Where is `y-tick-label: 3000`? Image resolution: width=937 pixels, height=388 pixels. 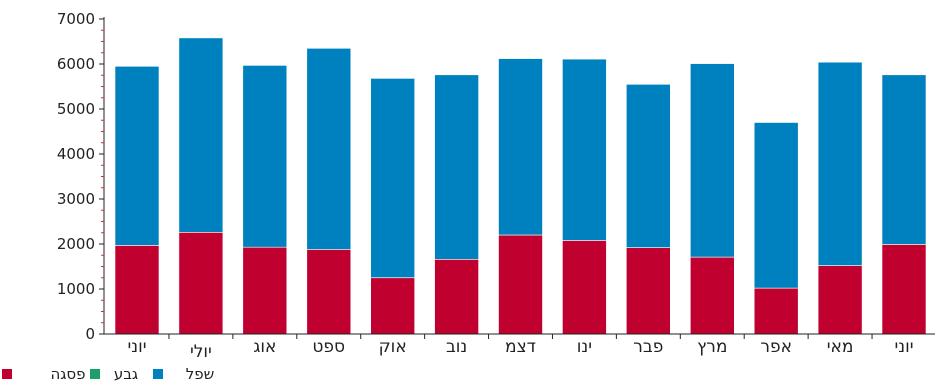
y-tick-label: 3000 is located at coordinates (76, 199).